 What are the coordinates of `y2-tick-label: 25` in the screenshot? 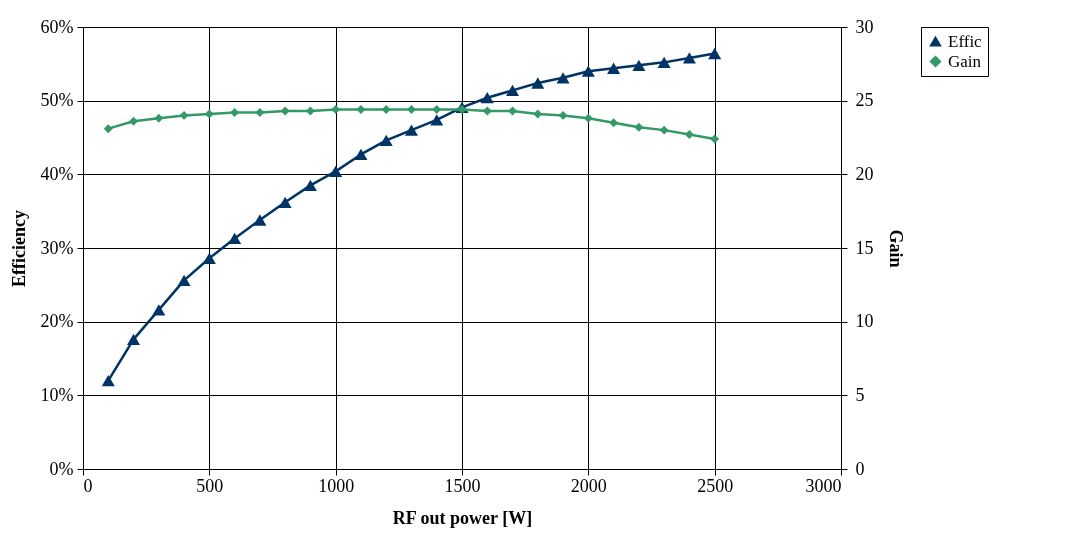 It's located at (864, 100).